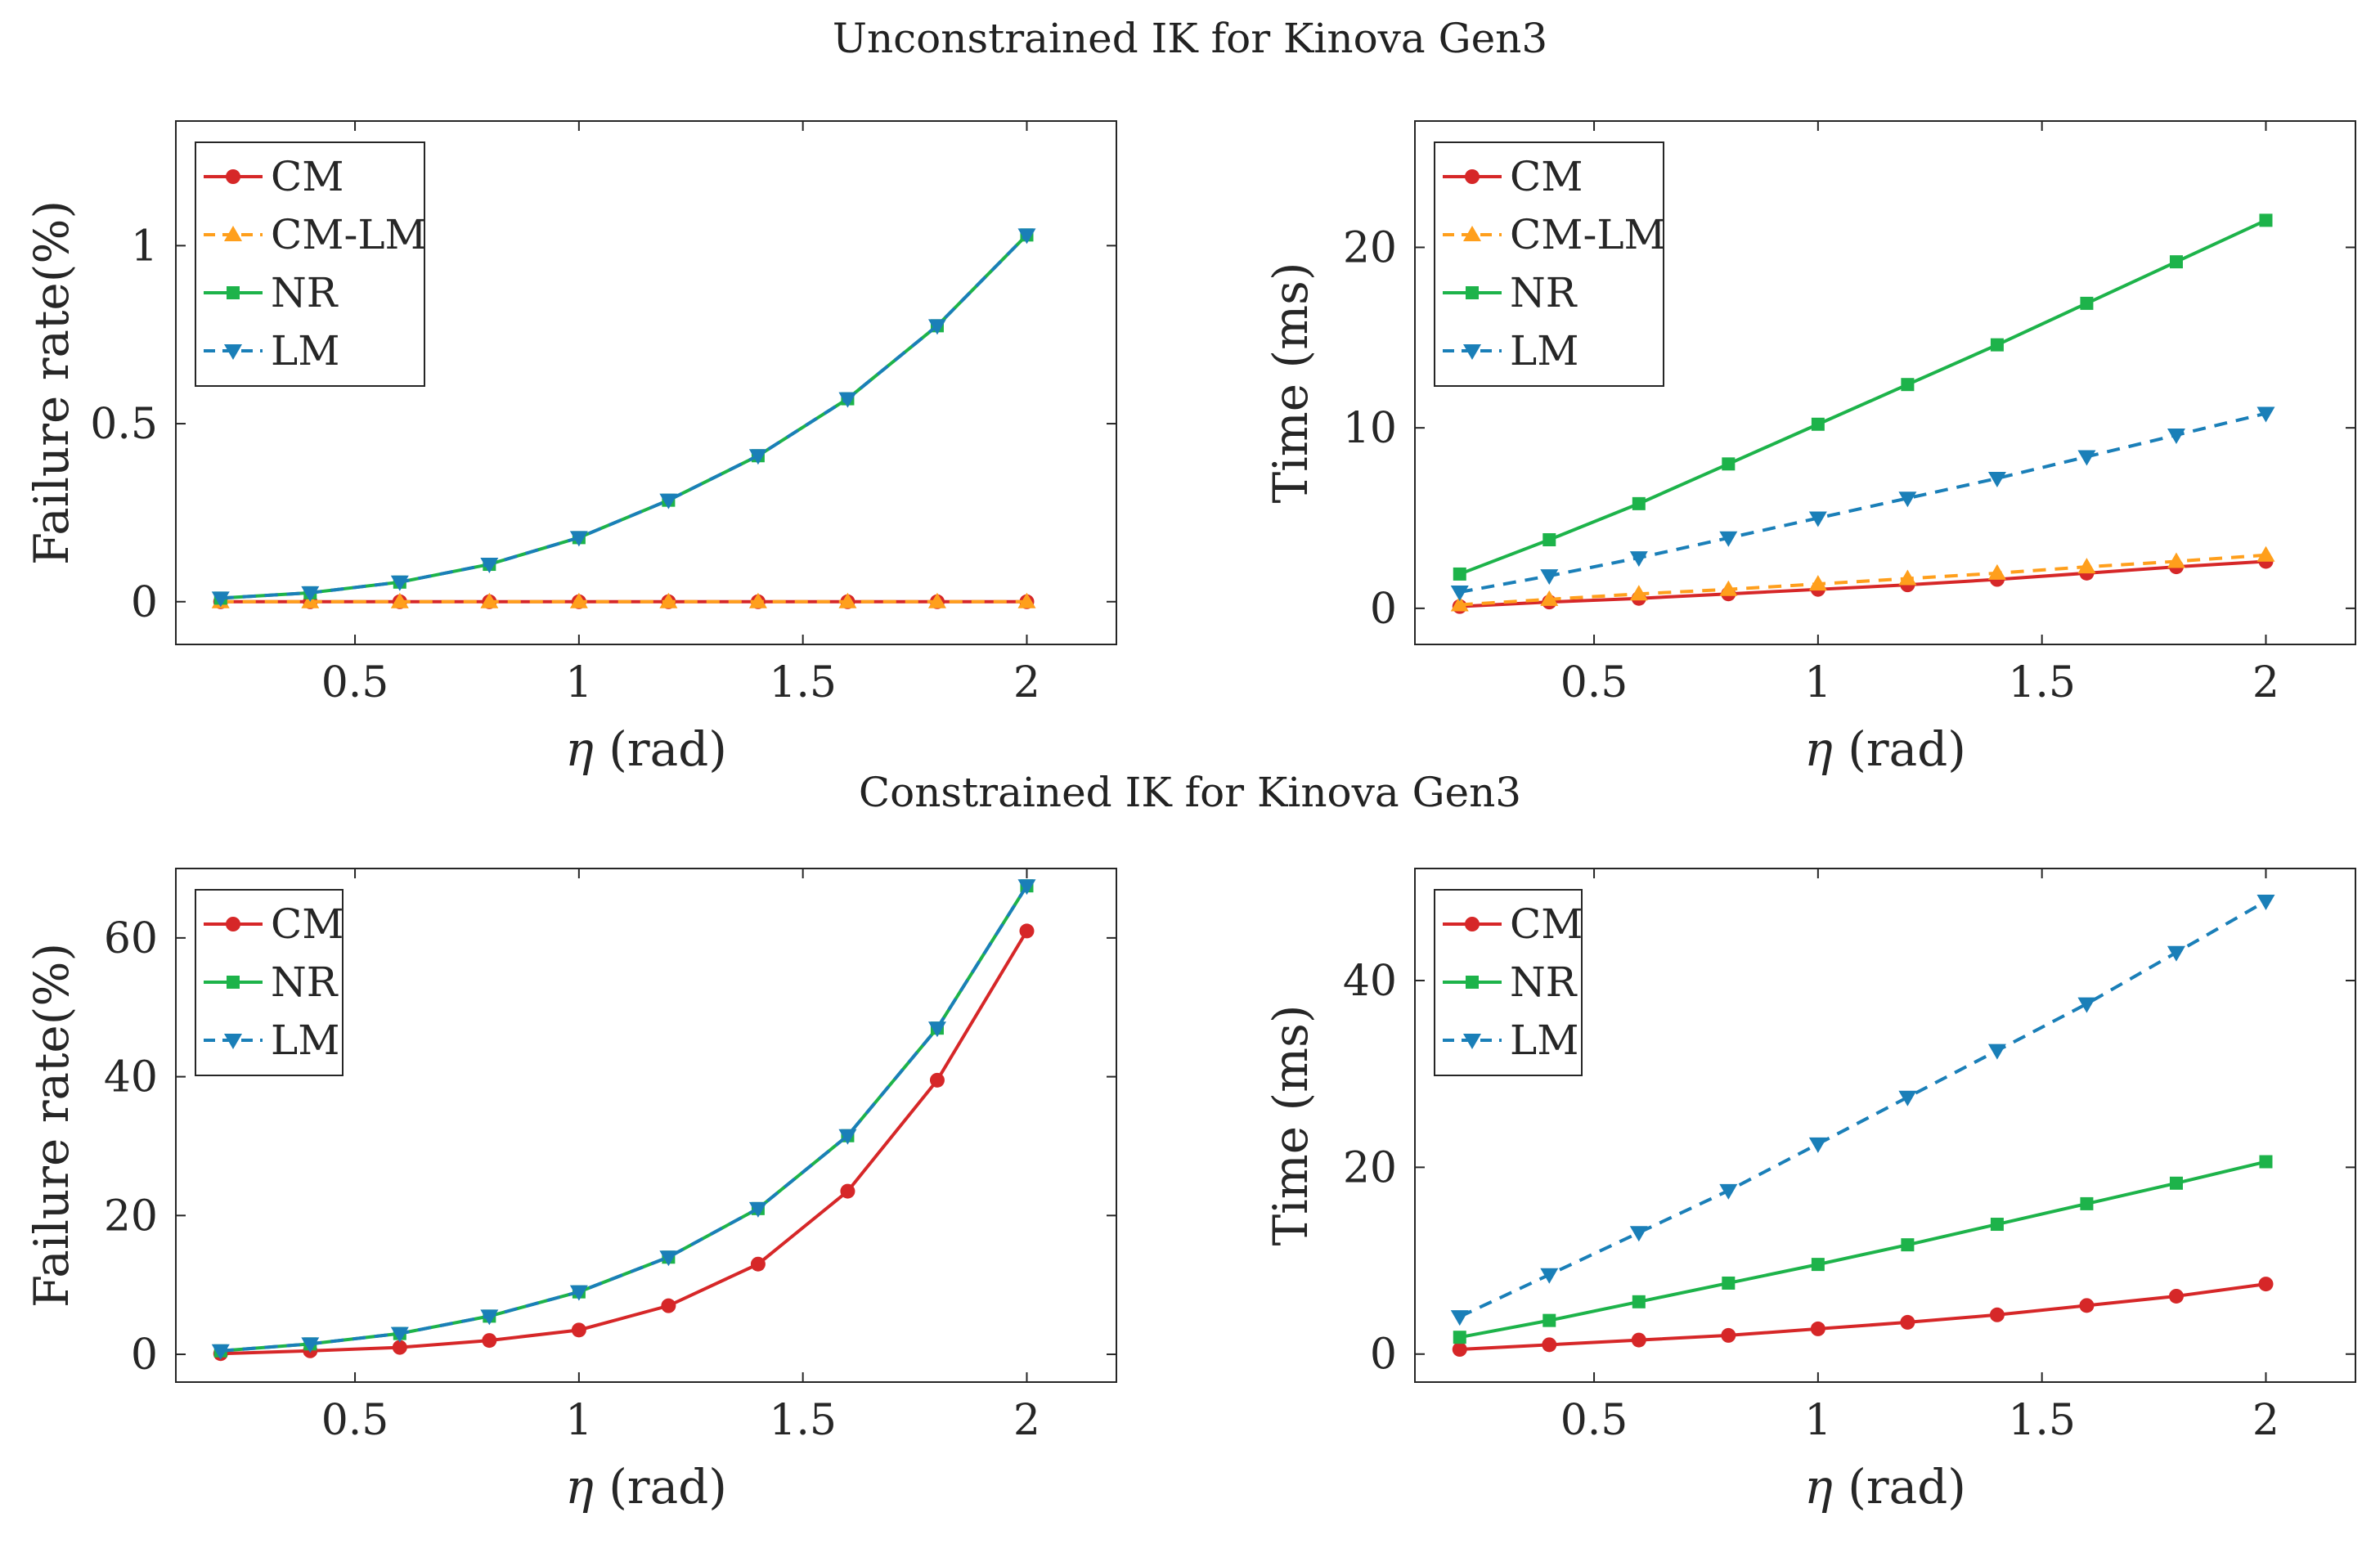 This screenshot has height=1562, width=2380. Describe the element at coordinates (1863, 397) in the screenshot. I see `series-line-nr` at that location.